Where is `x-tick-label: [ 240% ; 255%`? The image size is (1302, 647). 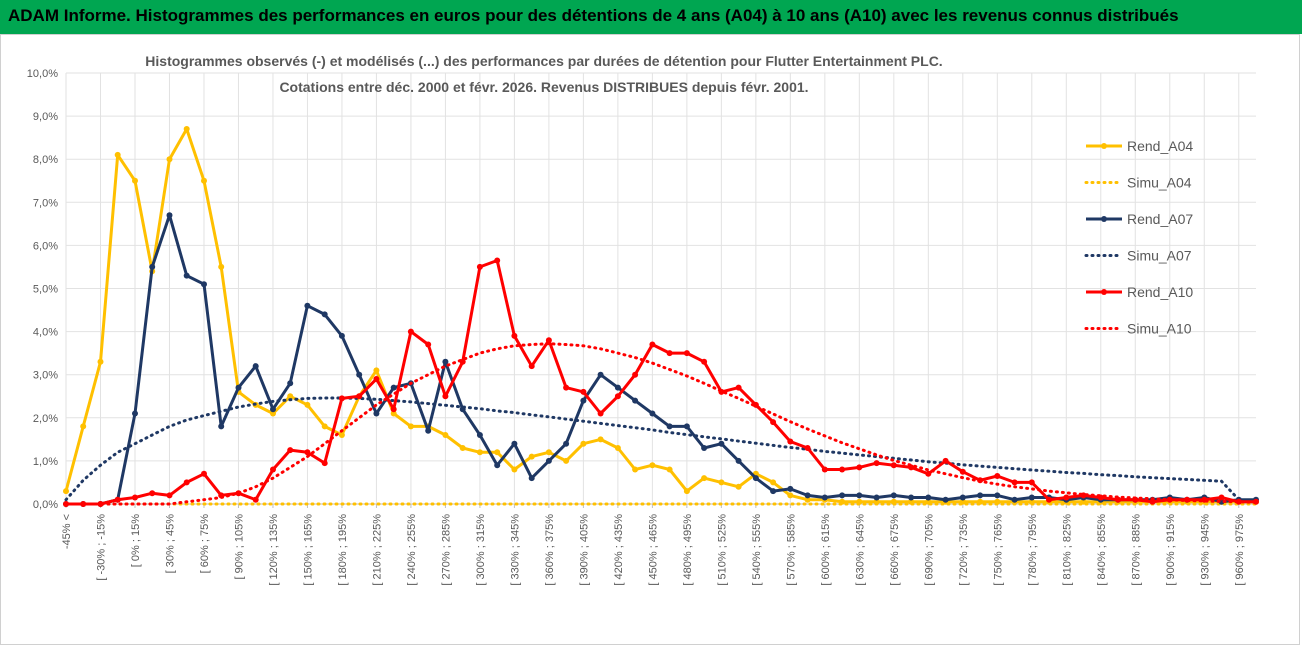 x-tick-label: [ 240% ; 255% is located at coordinates (412, 550).